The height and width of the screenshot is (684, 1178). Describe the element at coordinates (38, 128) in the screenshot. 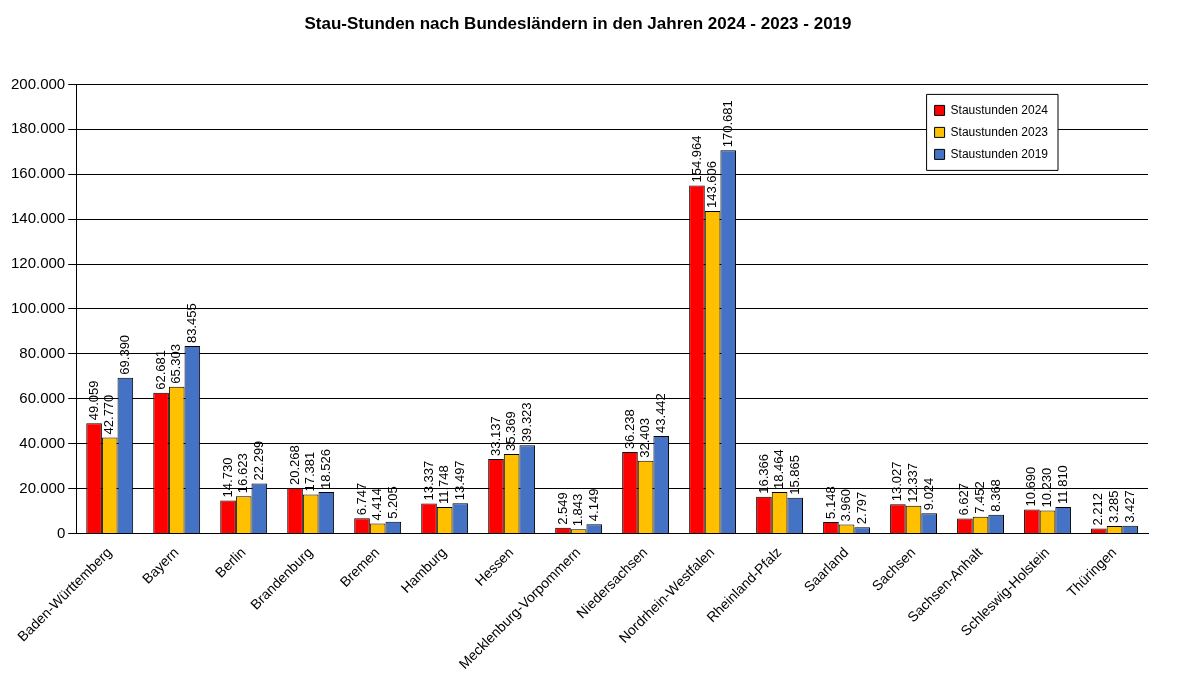

I see `y-tick-label: 180.000` at that location.